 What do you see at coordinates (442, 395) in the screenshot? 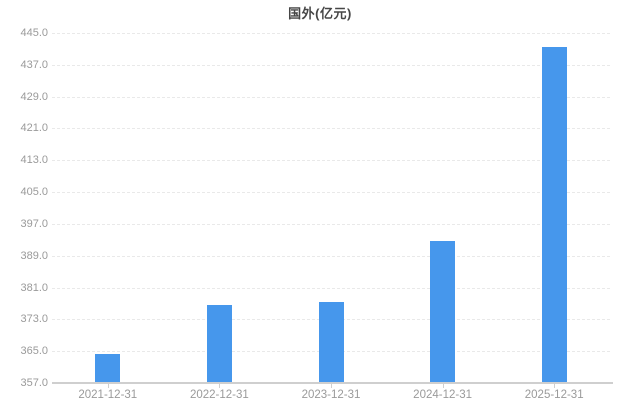
I see `x-axis-tick-label: 2024-12-31` at bounding box center [442, 395].